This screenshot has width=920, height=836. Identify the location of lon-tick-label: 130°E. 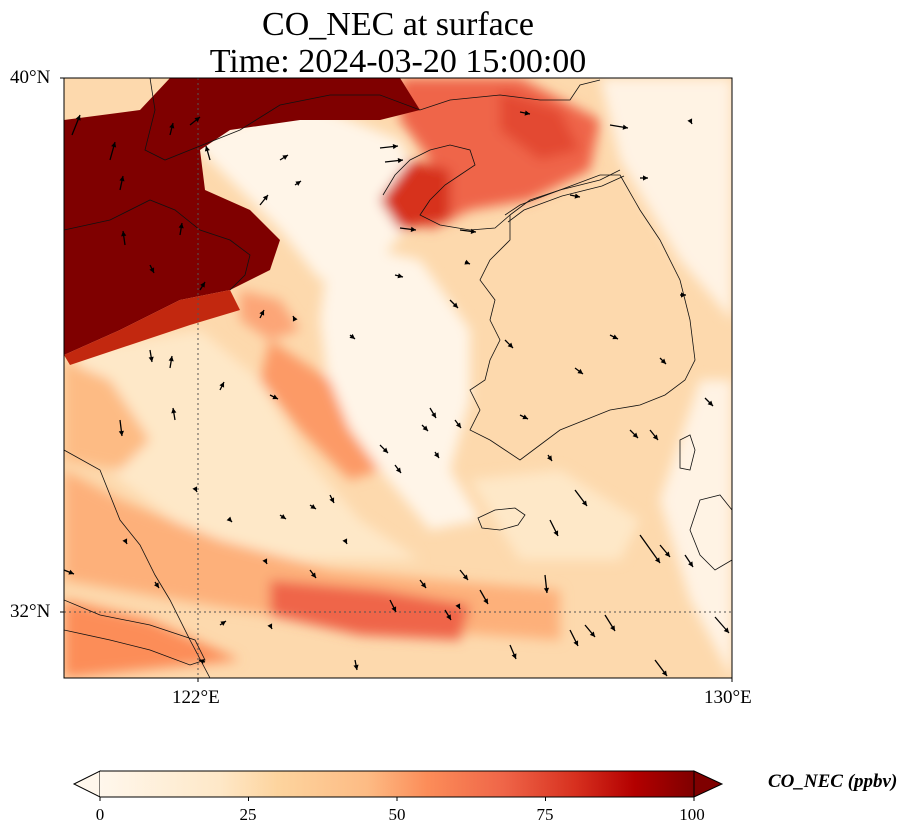
(728, 697).